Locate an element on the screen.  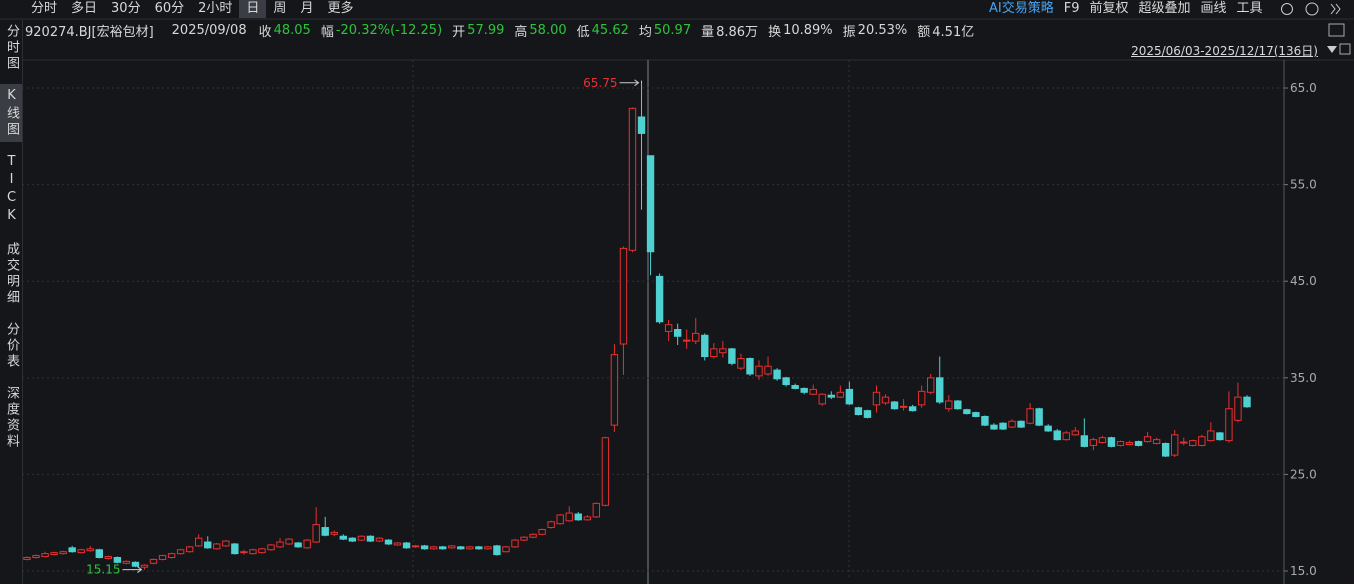
y-tick-label: 25.0 is located at coordinates (1303, 474).